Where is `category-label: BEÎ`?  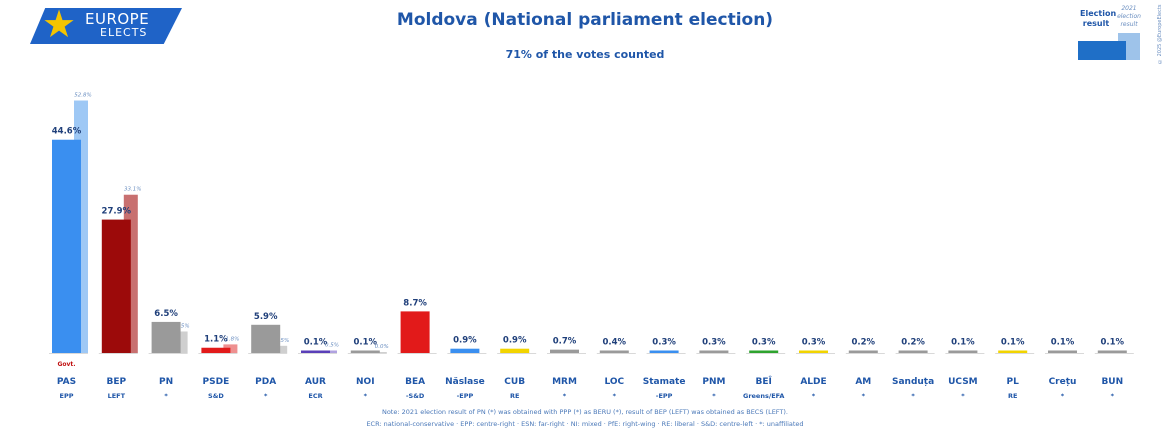 category-label: BEÎ is located at coordinates (764, 381).